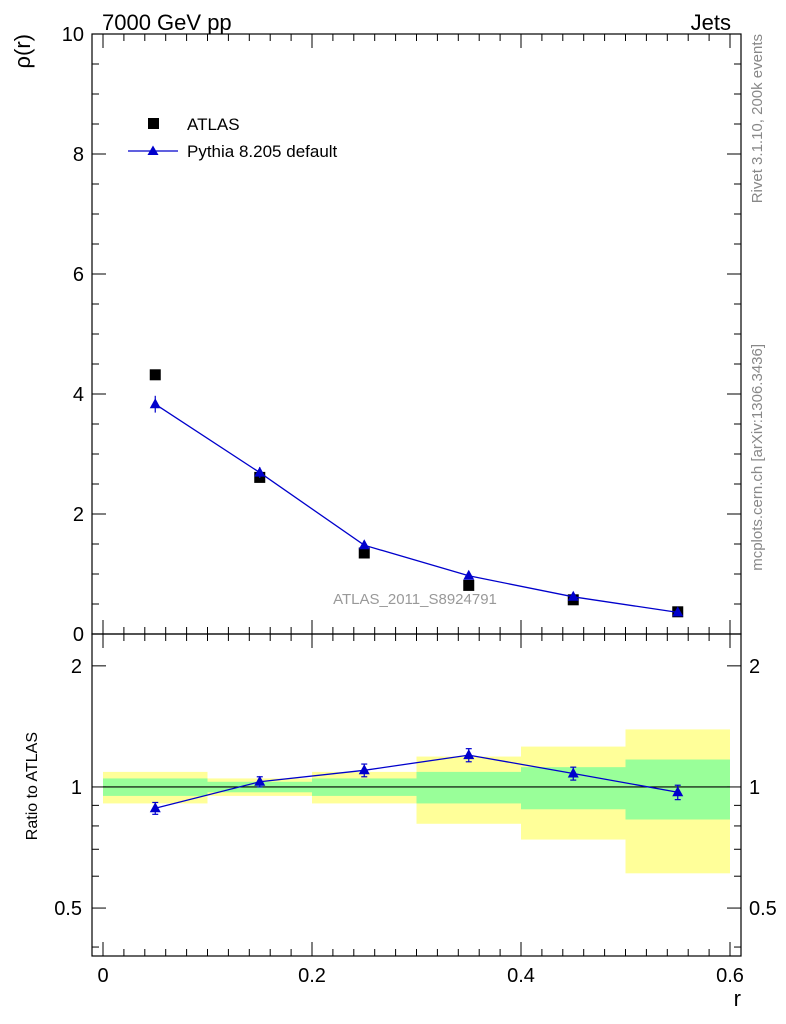 The height and width of the screenshot is (1024, 786). I want to click on header-right-label: Jets, so click(711, 22).